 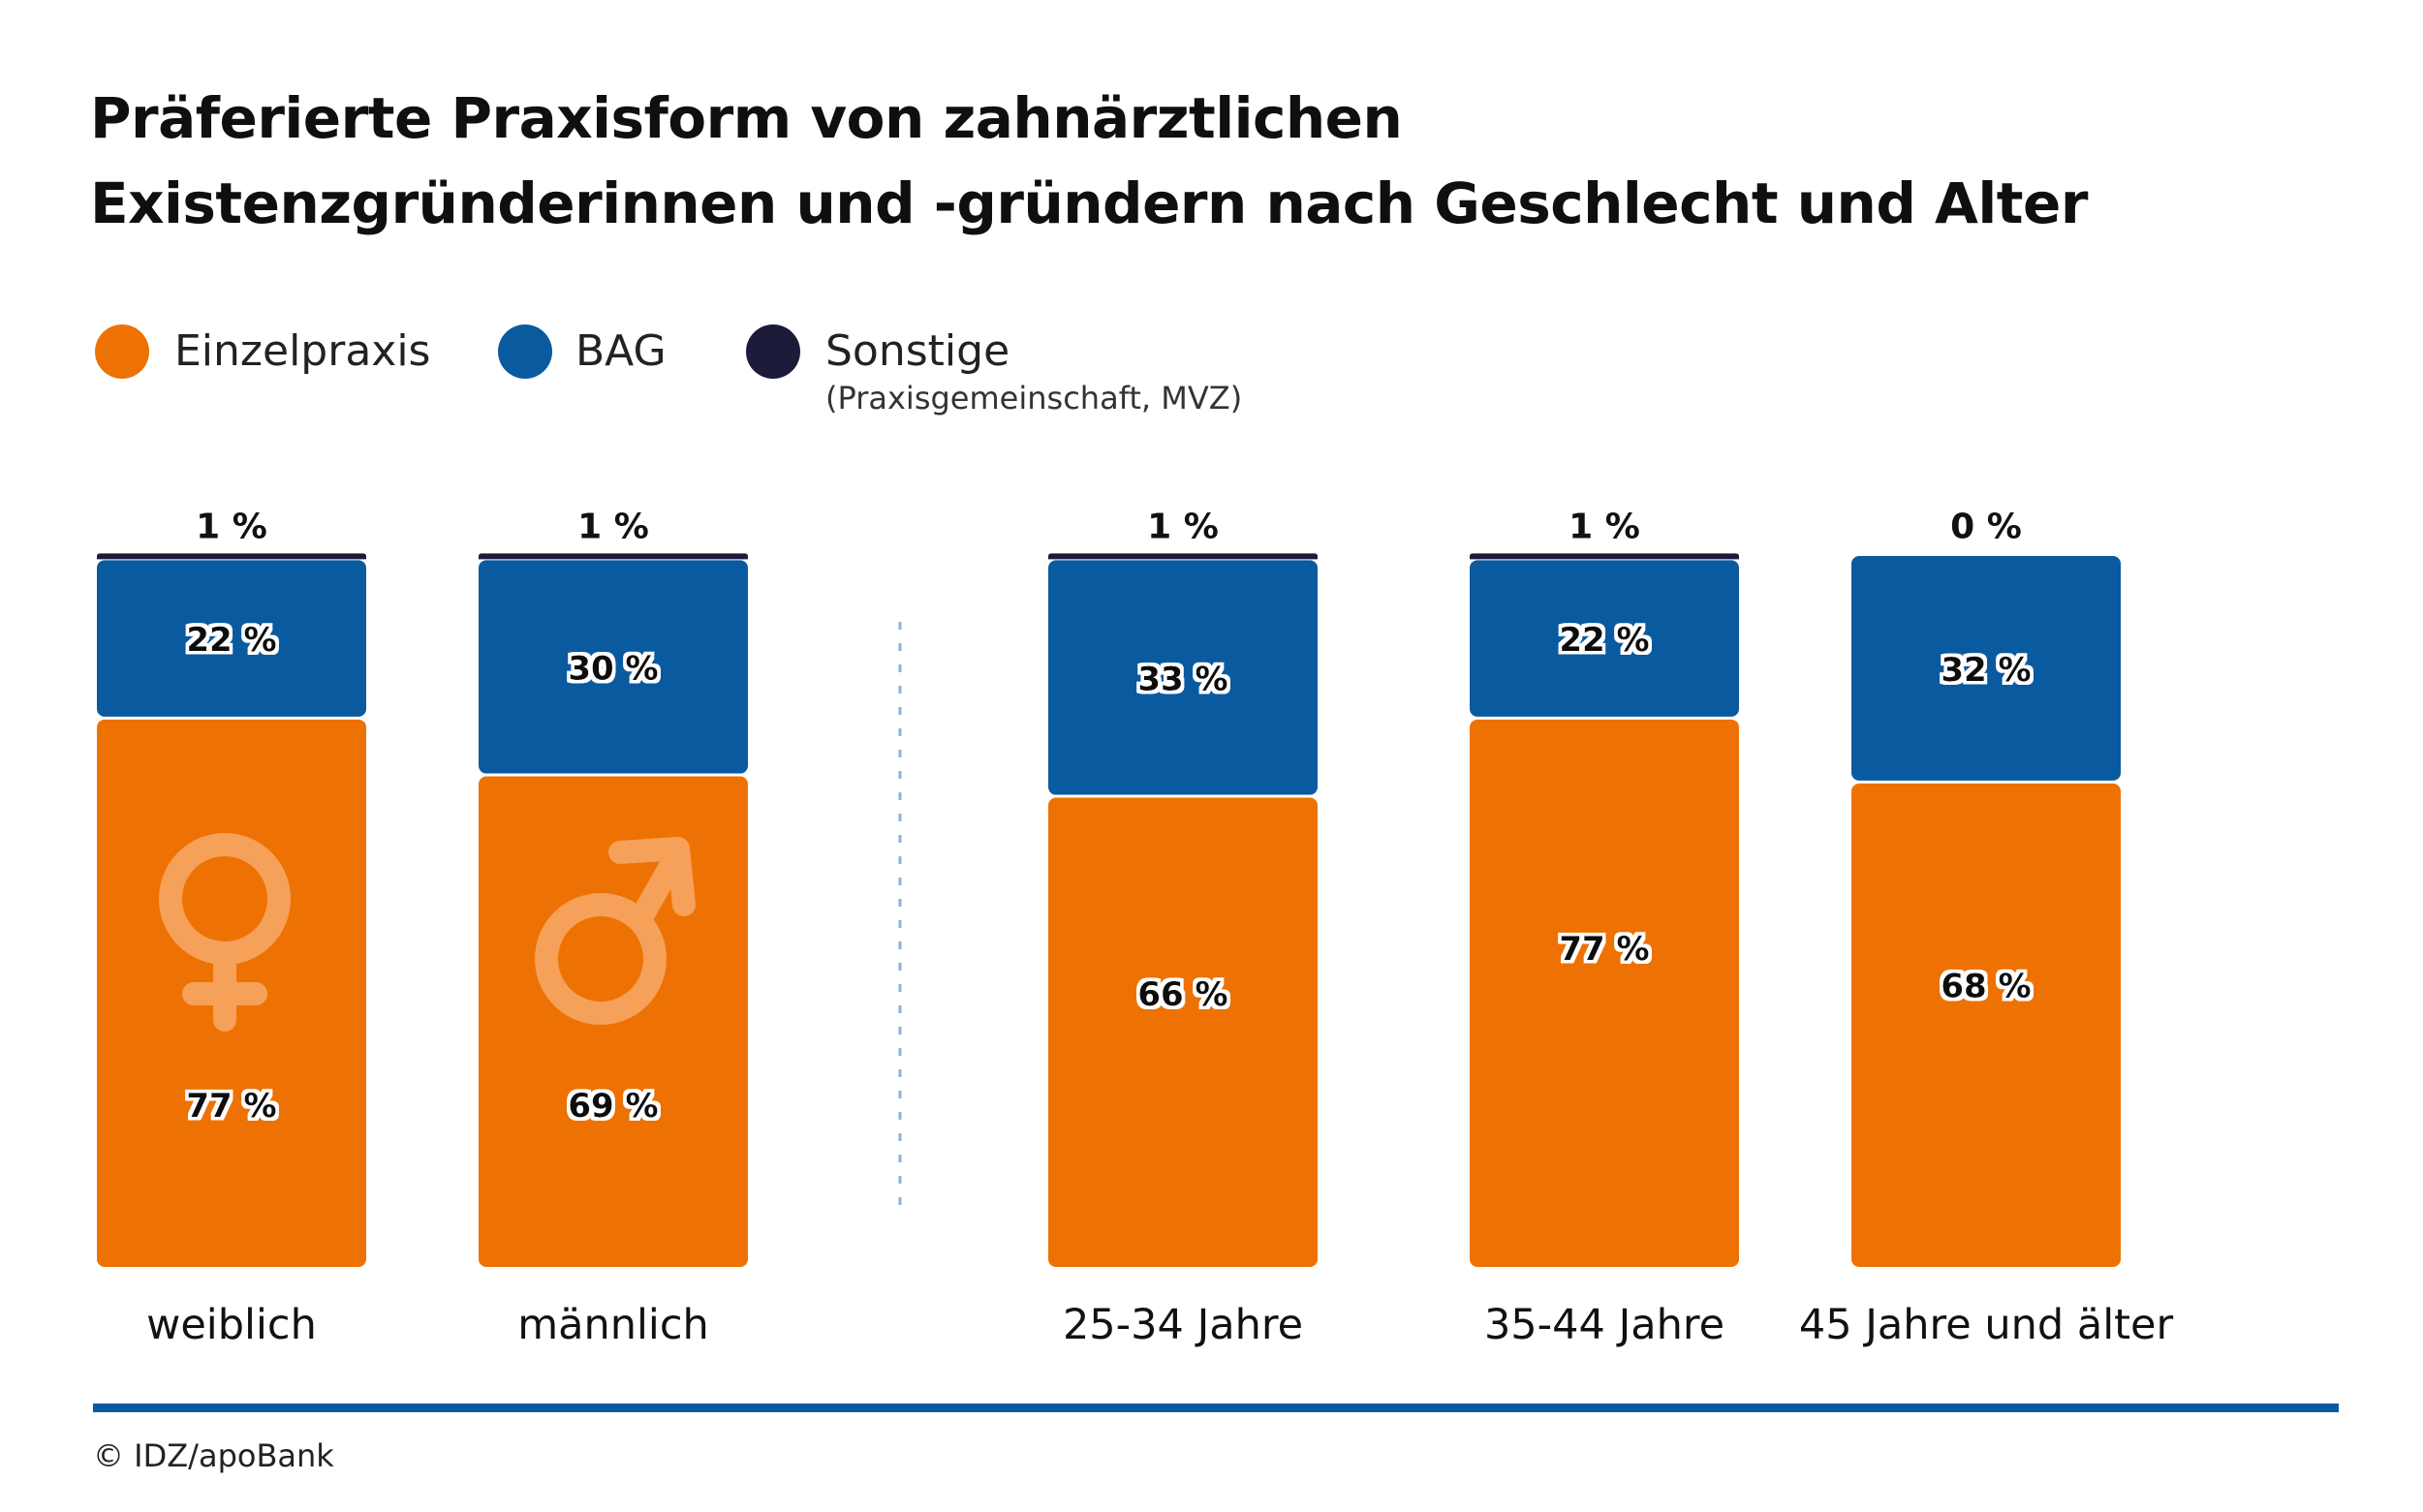 I want to click on bar-bag-männlich, so click(x=613, y=667).